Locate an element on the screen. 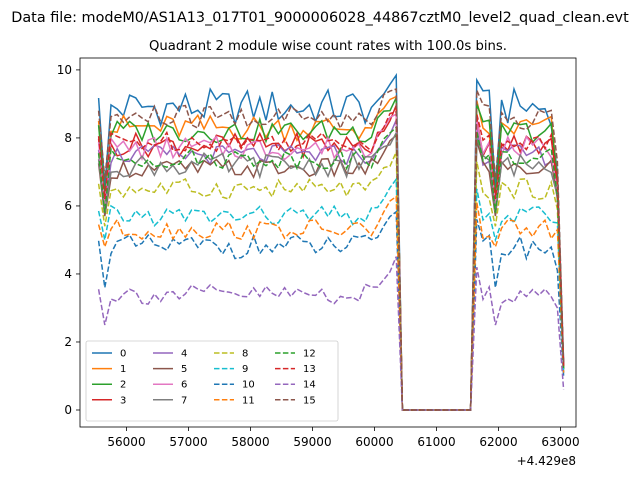  legend-label: 5 is located at coordinates (184, 369).